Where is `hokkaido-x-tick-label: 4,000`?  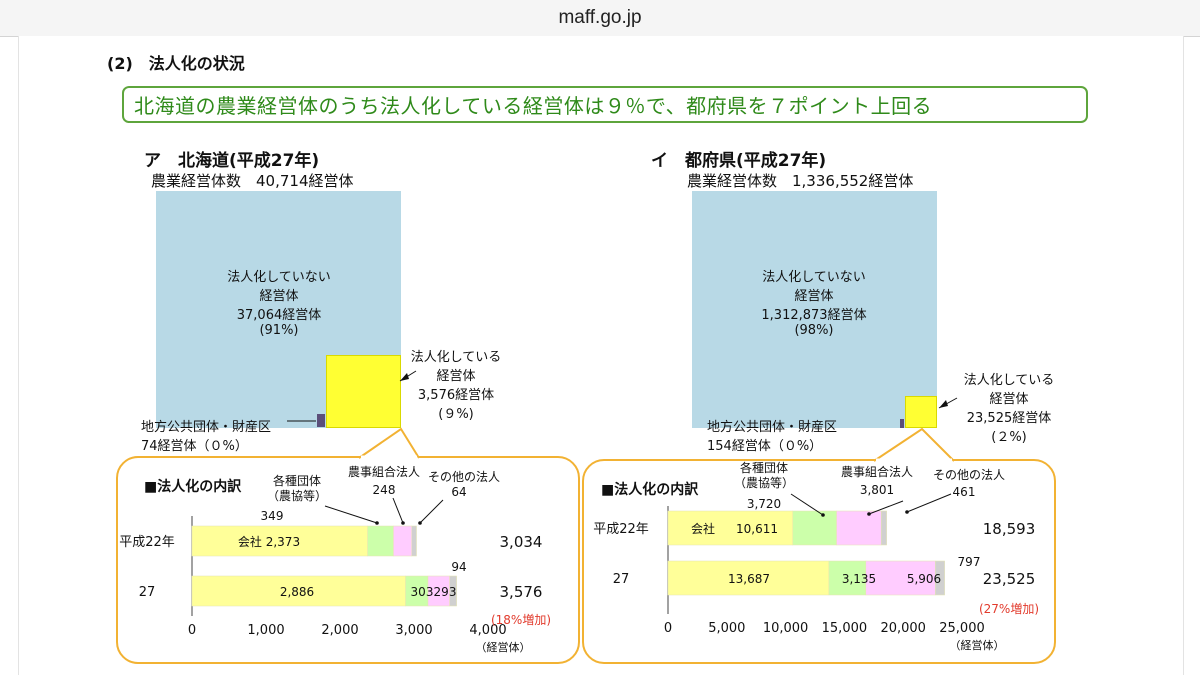 hokkaido-x-tick-label: 4,000 is located at coordinates (487, 630).